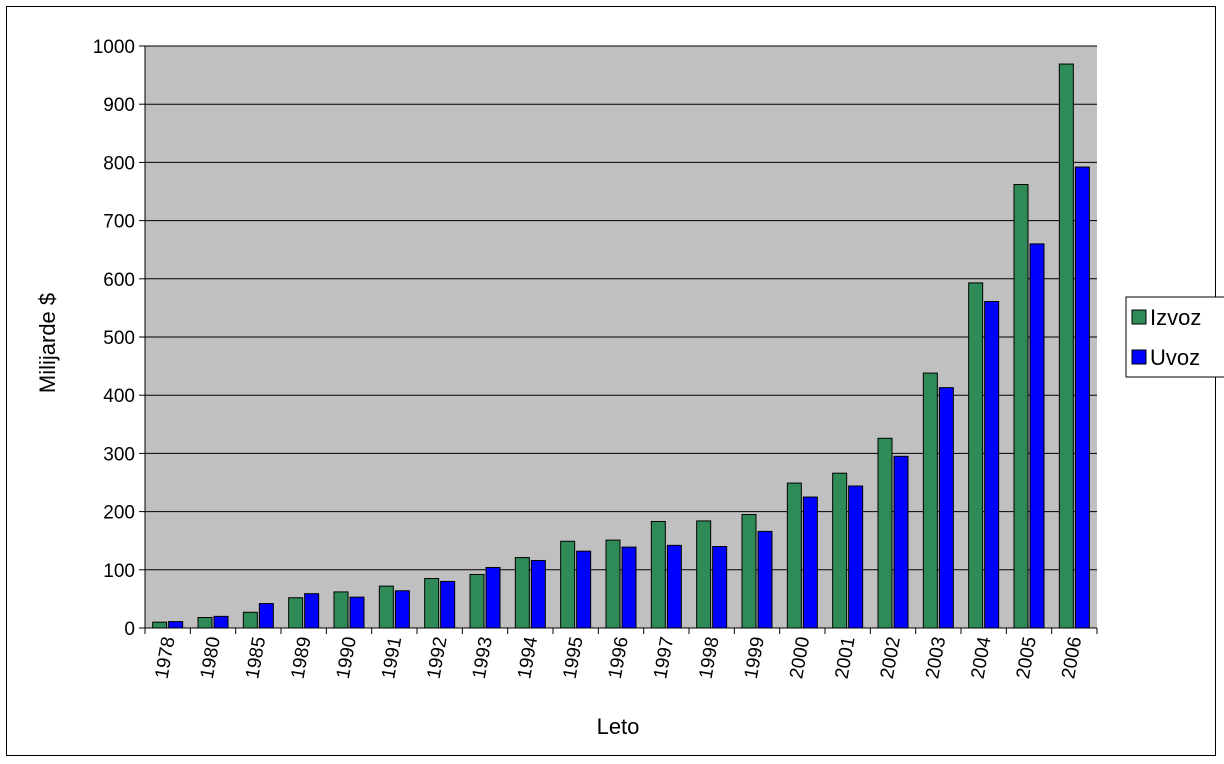  Describe the element at coordinates (129, 629) in the screenshot. I see `y-tick-label: 0` at that location.